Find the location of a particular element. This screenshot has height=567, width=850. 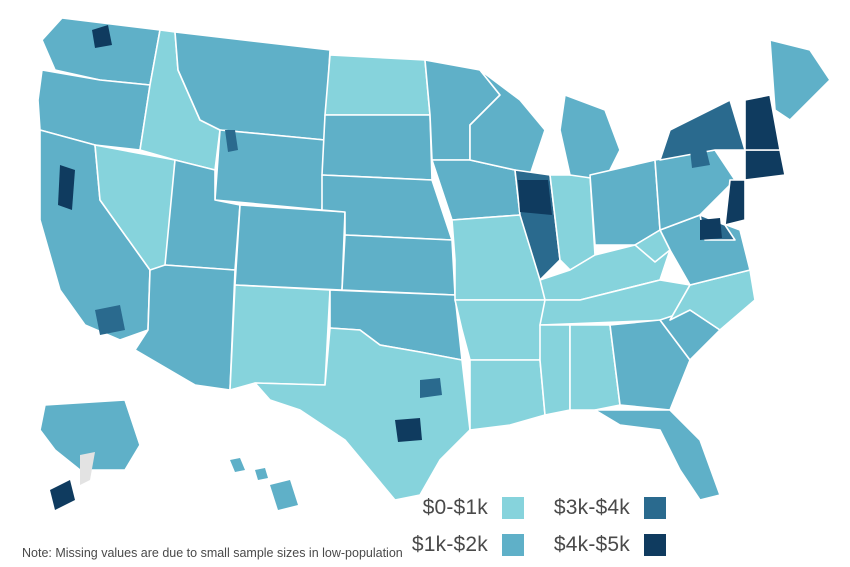

connecticut-massachusetts-state is located at coordinates (765, 165).